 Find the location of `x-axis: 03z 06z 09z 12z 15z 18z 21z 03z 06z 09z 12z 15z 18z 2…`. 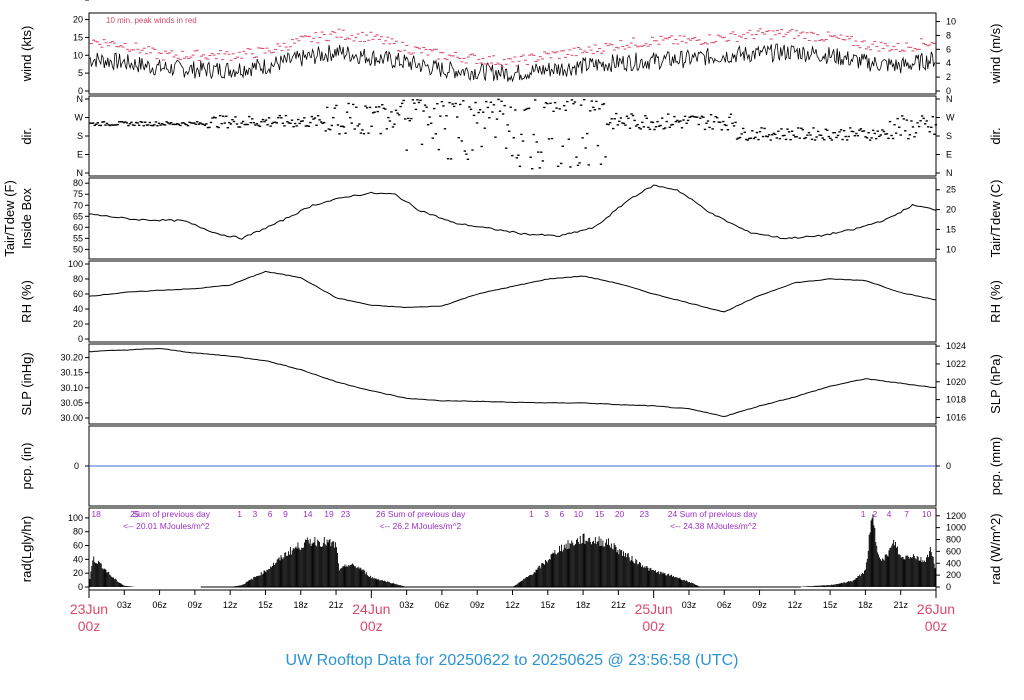

x-axis: 03z 06z 09z 12z 15z 18z 21z 03z 06z 09z 12z 15z 18z 2… is located at coordinates (512, 611).